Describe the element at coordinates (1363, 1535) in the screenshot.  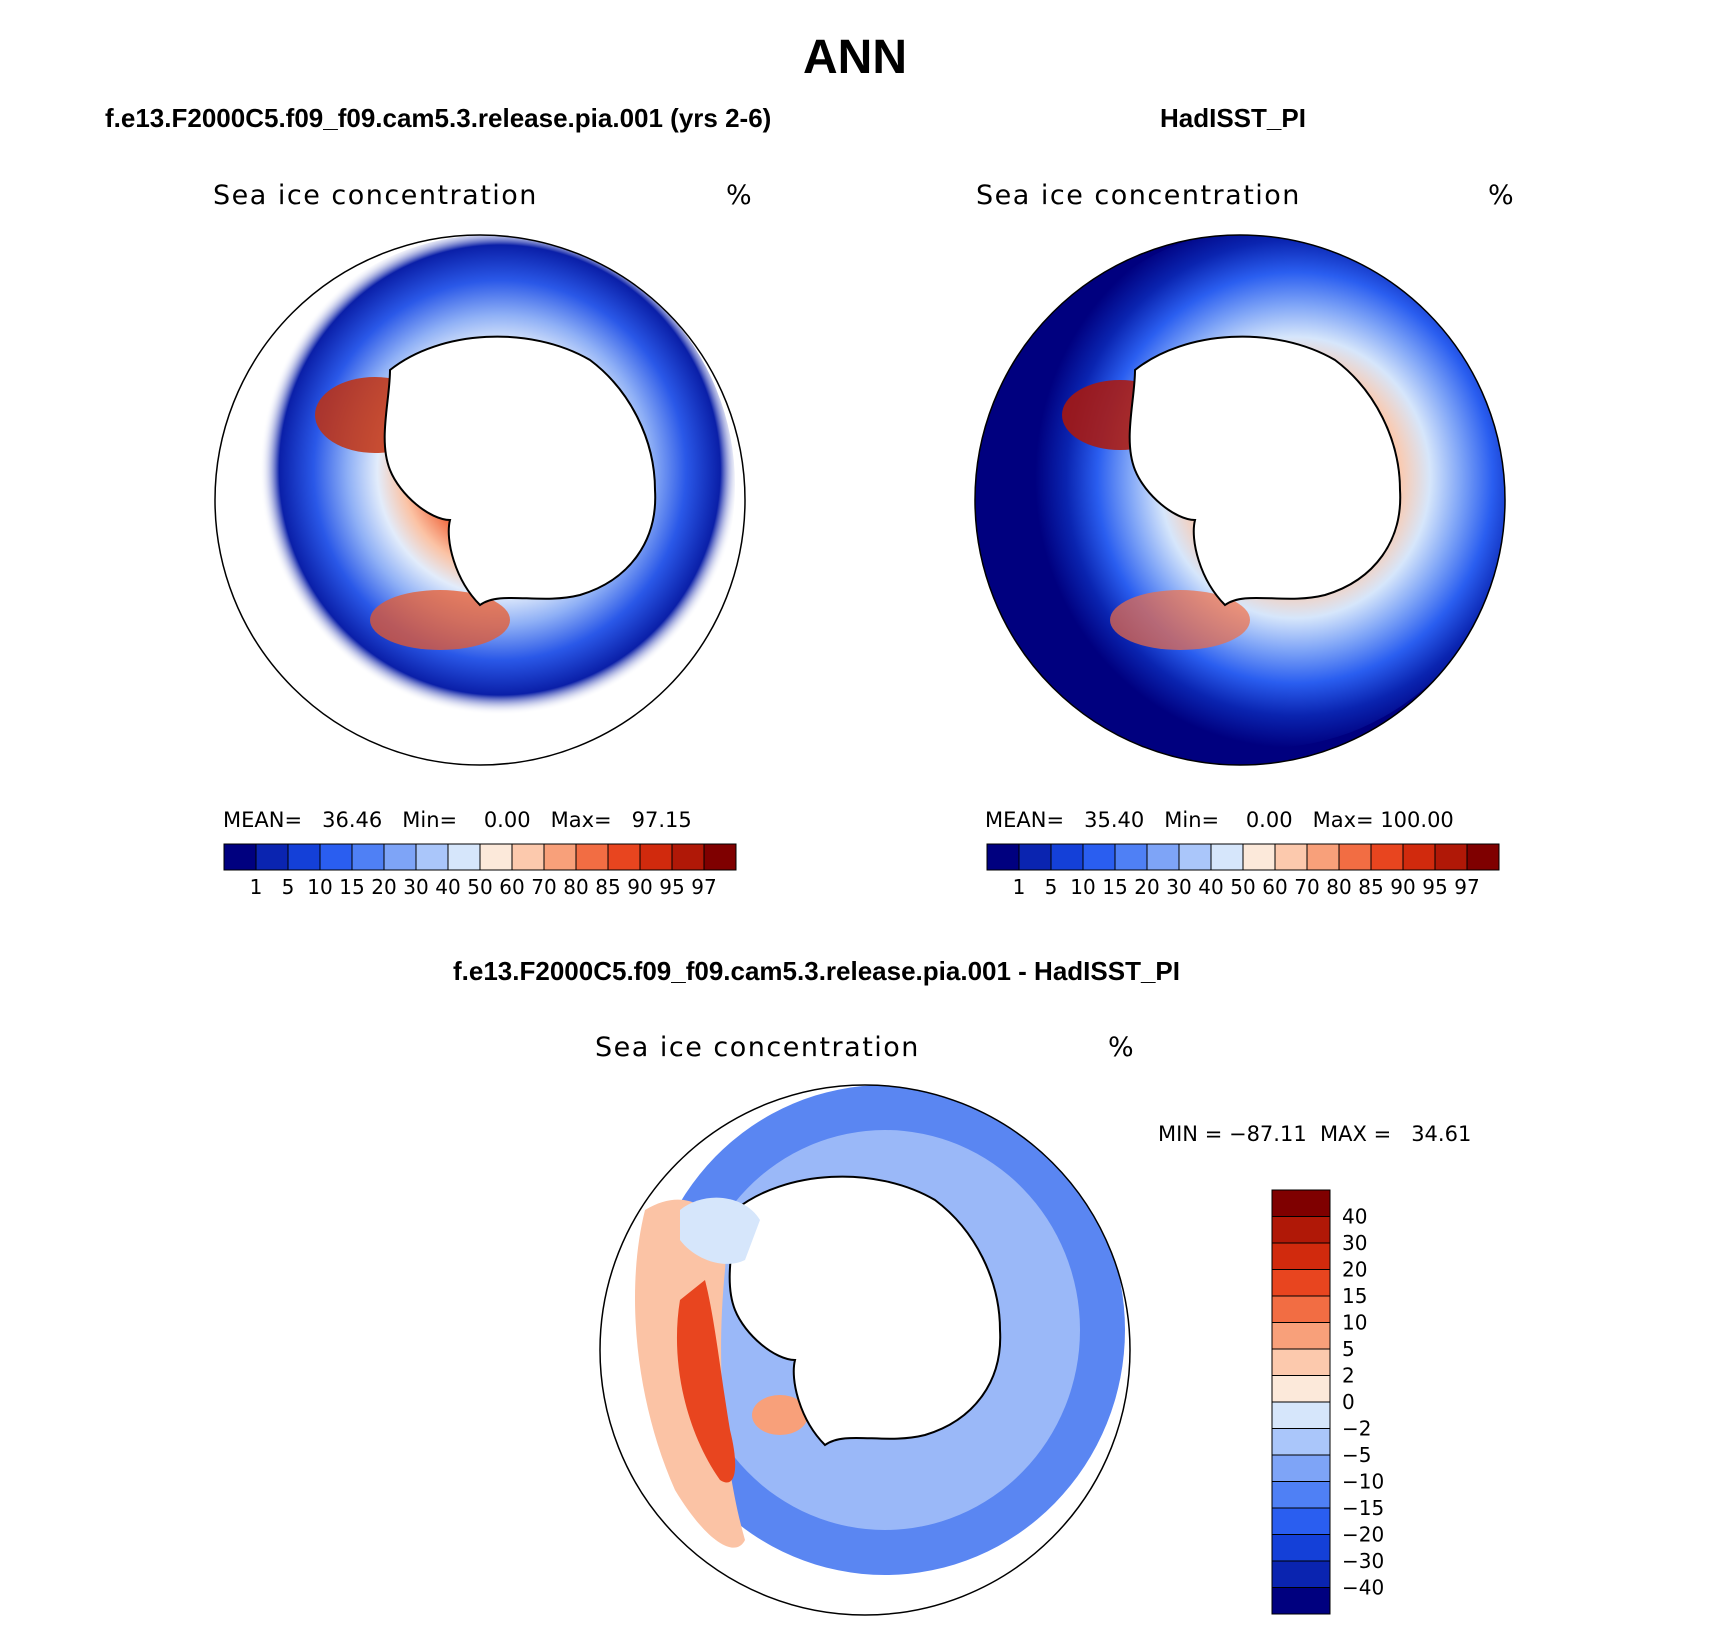
I see `diff-colorbar-tick-label: −20` at that location.